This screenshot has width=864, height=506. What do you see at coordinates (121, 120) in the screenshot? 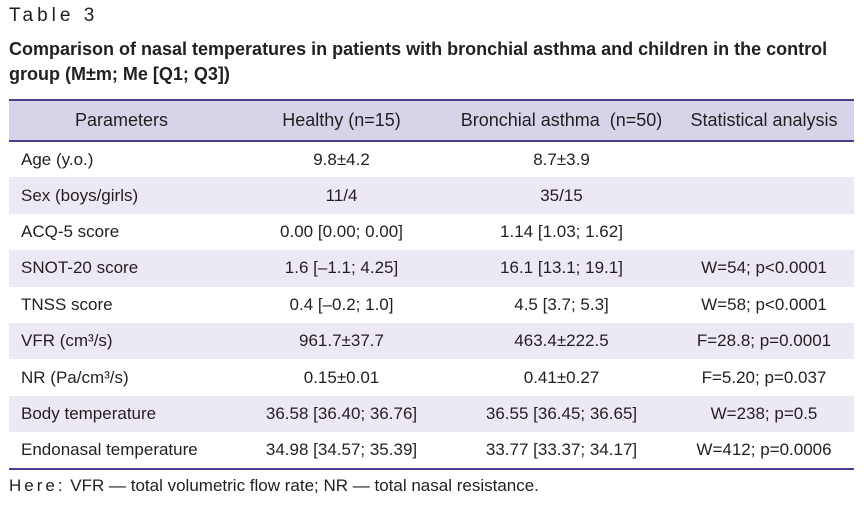
I see `header-parameters: Parameters` at bounding box center [121, 120].